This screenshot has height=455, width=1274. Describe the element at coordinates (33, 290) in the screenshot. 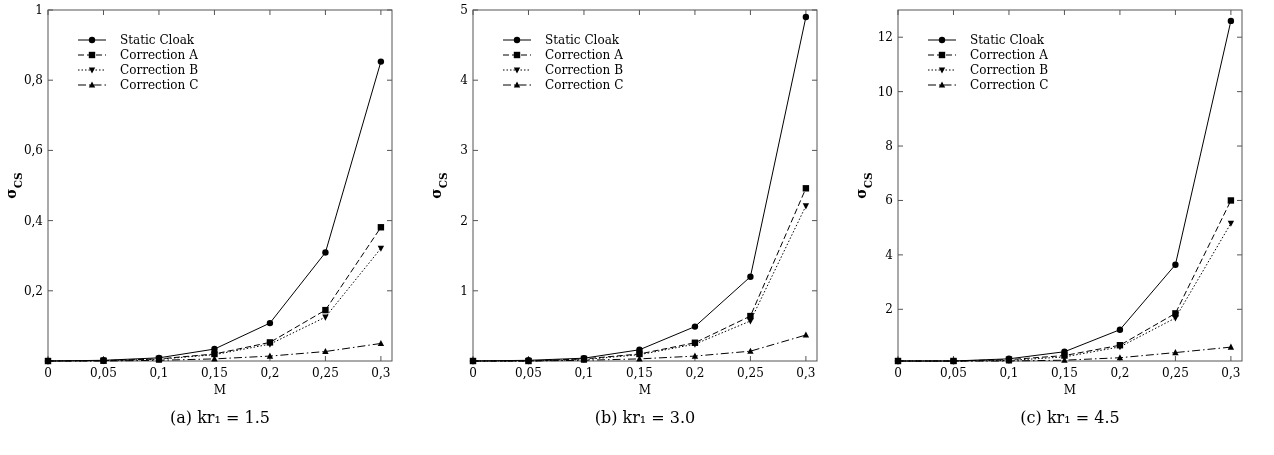

I see `y-tick-label: 0,2` at that location.